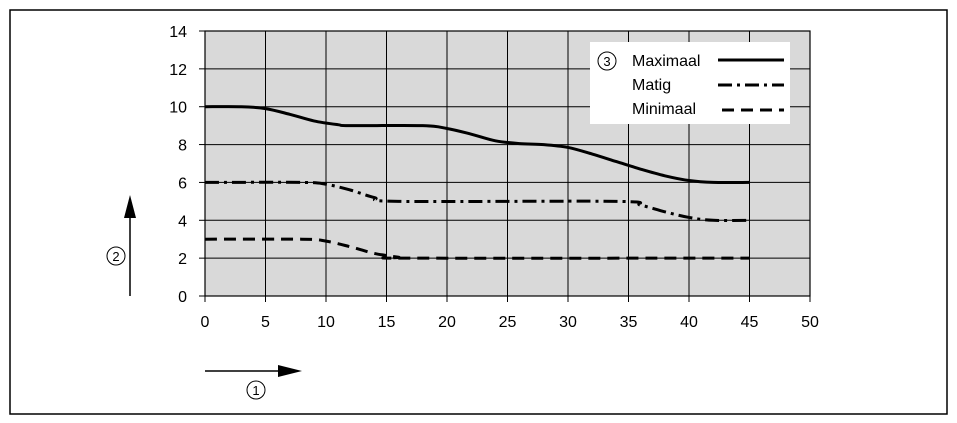 Image resolution: width=957 pixels, height=423 pixels. I want to click on y-tick-label: 8, so click(182, 146).